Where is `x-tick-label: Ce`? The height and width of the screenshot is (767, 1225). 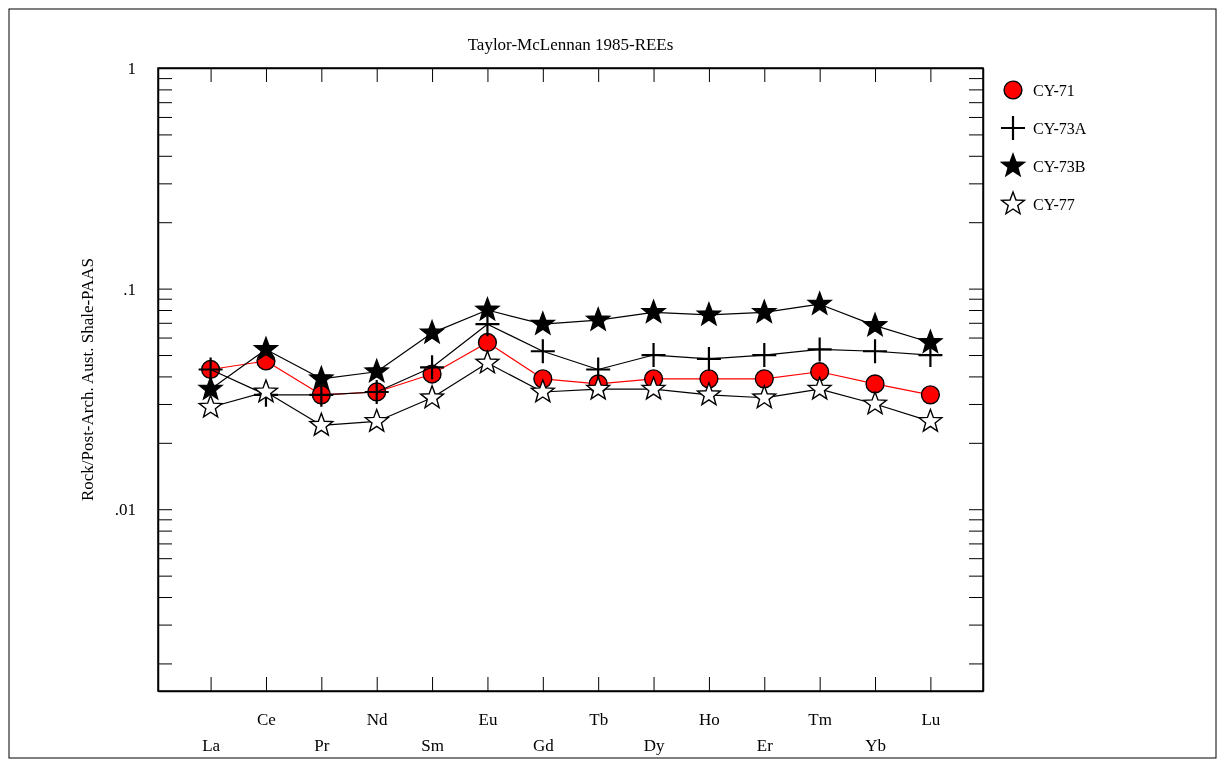 x-tick-label: Ce is located at coordinates (266, 720).